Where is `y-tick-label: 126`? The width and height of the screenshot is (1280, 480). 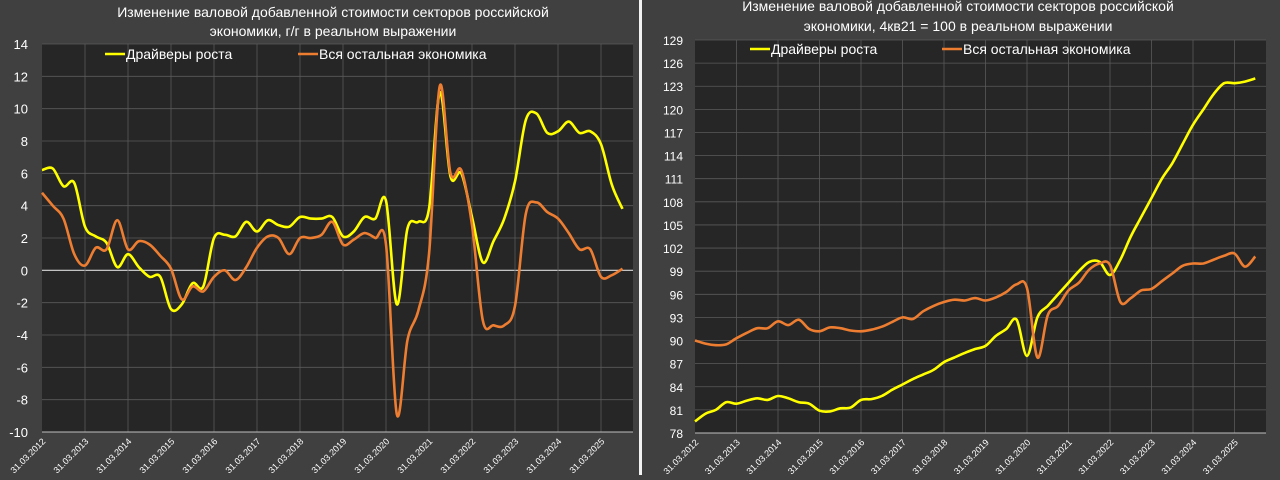
y-tick-label: 126 is located at coordinates (673, 64).